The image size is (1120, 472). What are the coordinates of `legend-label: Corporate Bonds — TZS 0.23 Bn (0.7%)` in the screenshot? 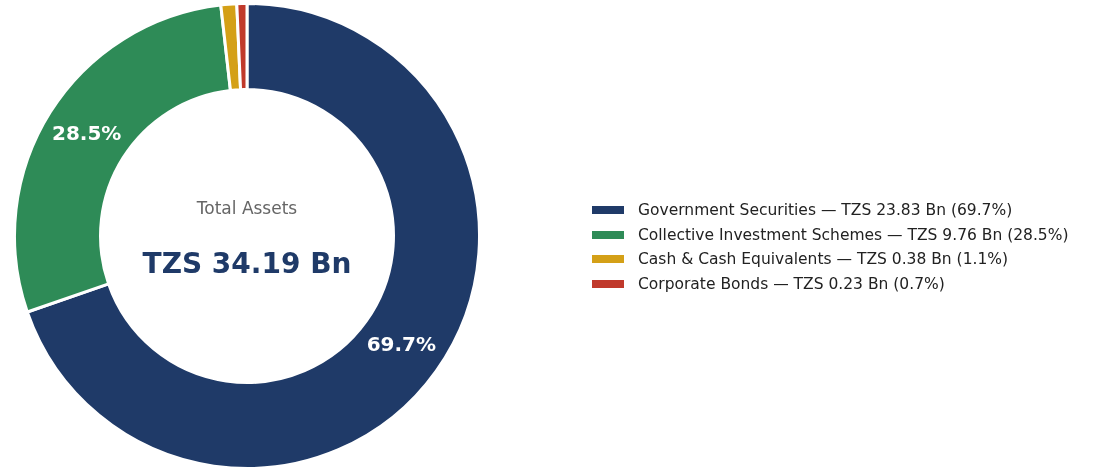 It's located at (791, 283).